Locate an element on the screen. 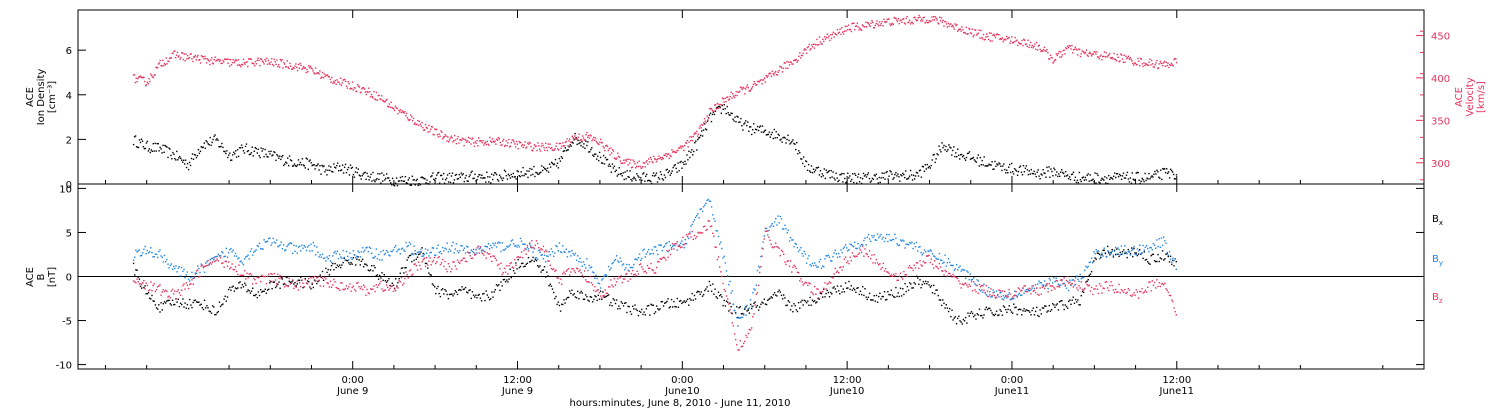 Image resolution: width=1500 pixels, height=410 pixels. top-right-ylabel-line2: Velocity is located at coordinates (1470, 96).